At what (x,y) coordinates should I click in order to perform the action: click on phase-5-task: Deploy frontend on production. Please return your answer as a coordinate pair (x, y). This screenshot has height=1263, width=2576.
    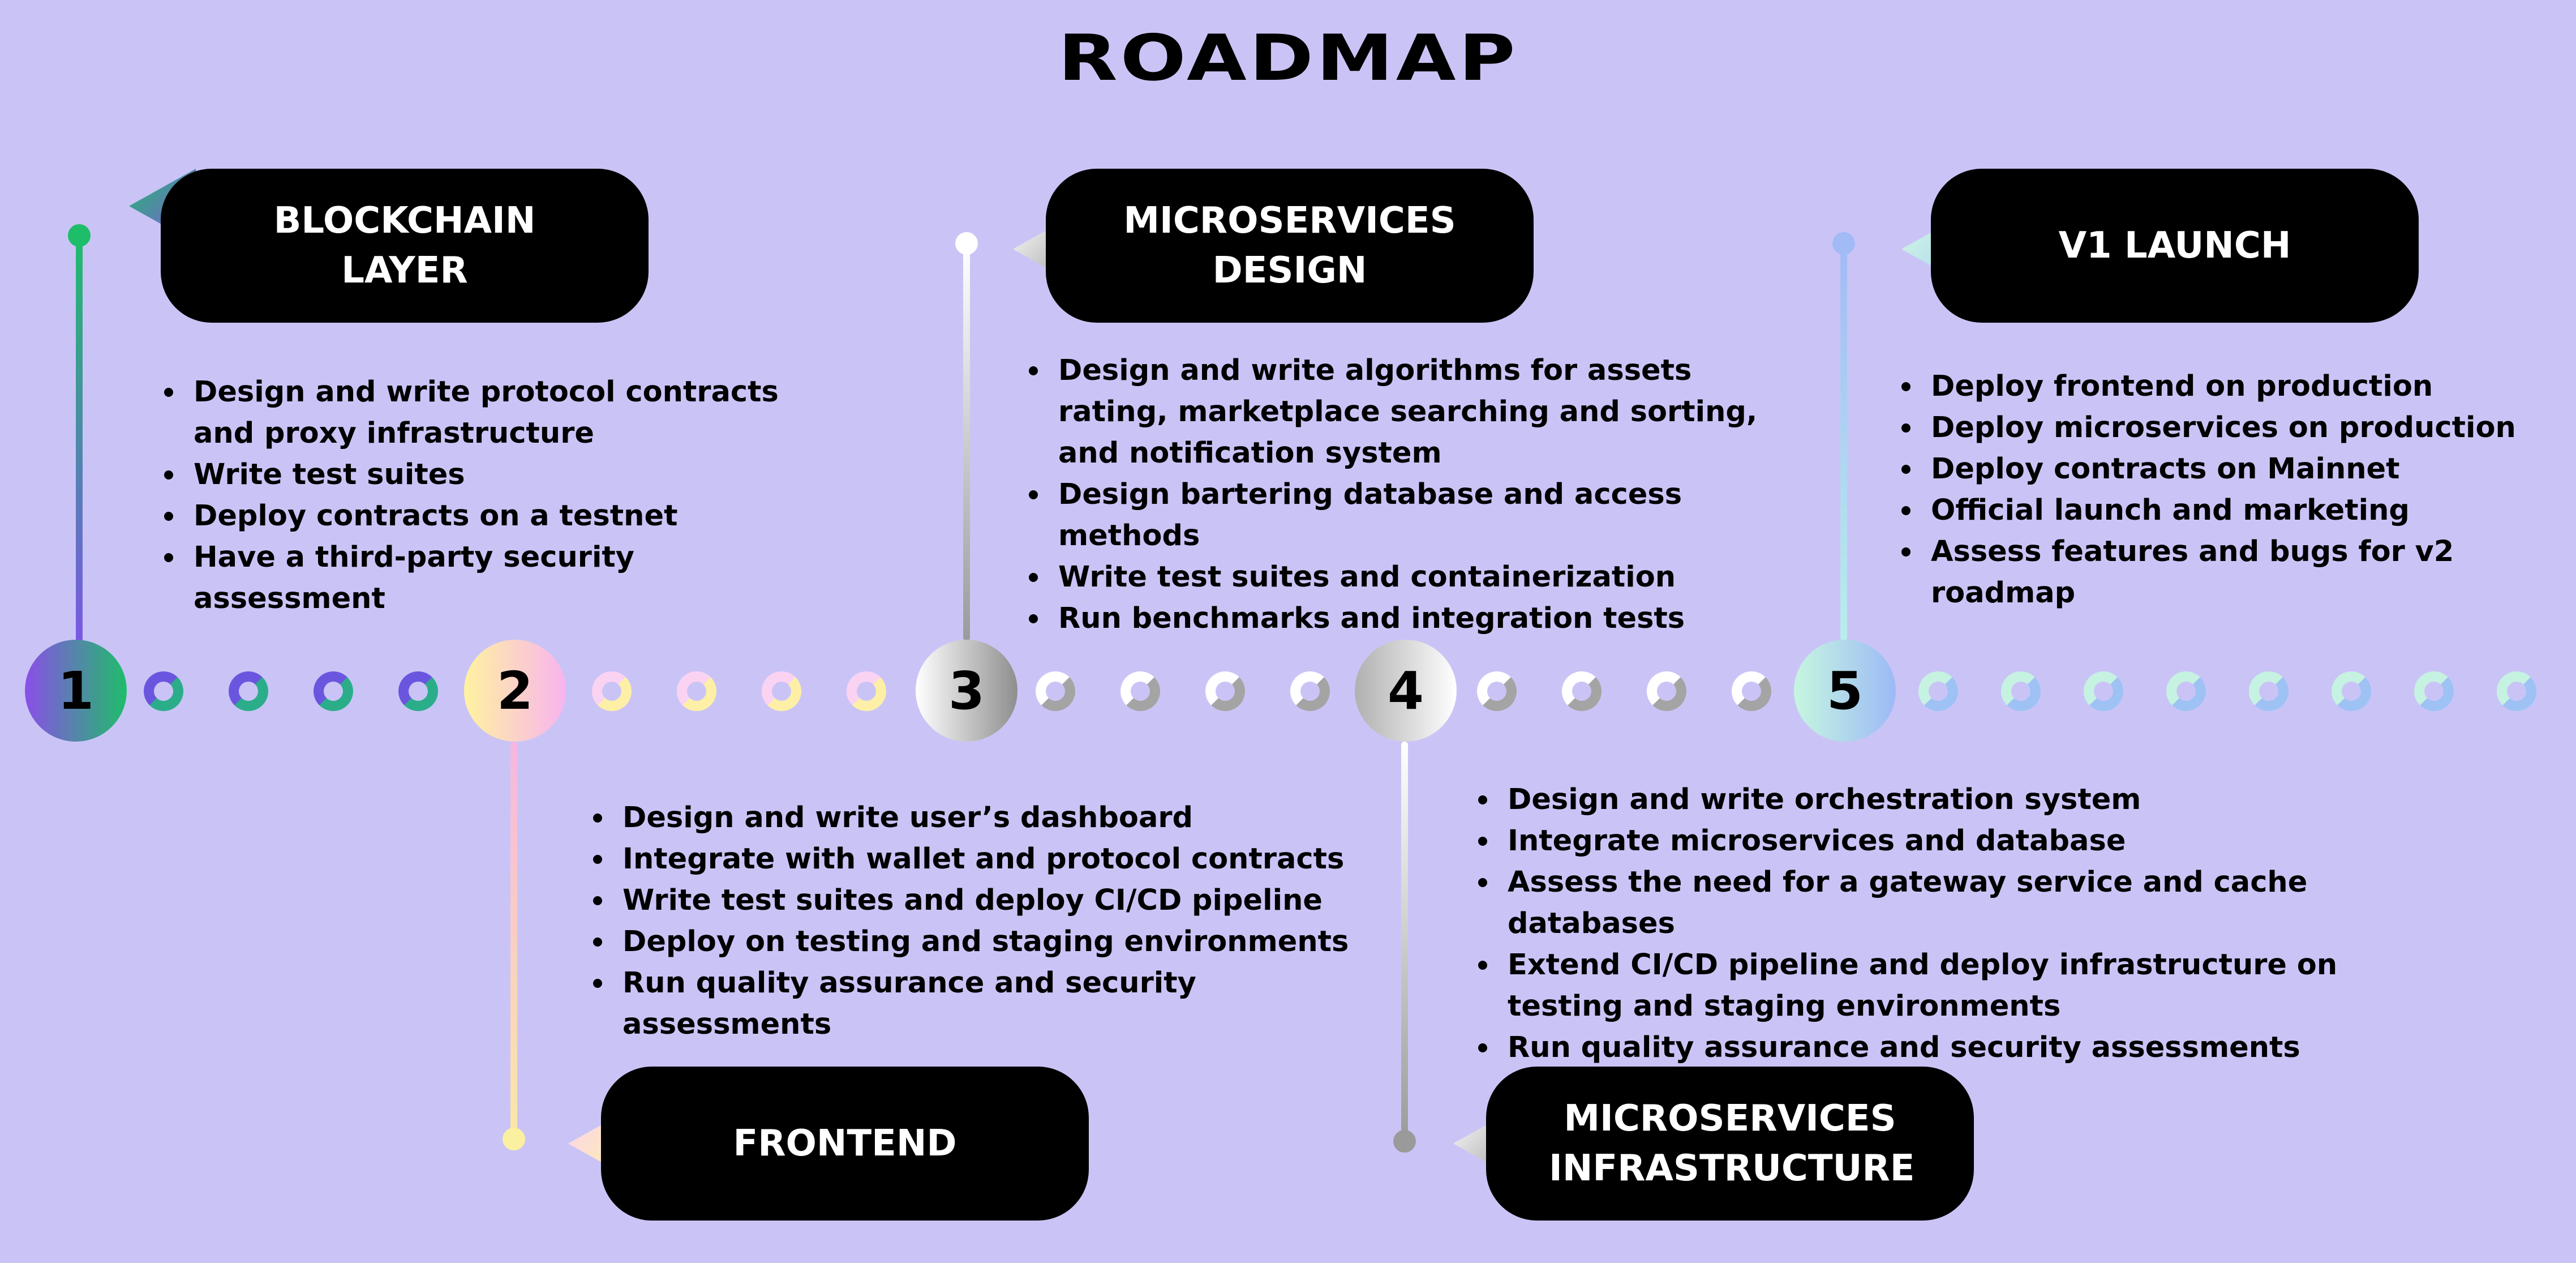
    Looking at the image, I should click on (2233, 386).